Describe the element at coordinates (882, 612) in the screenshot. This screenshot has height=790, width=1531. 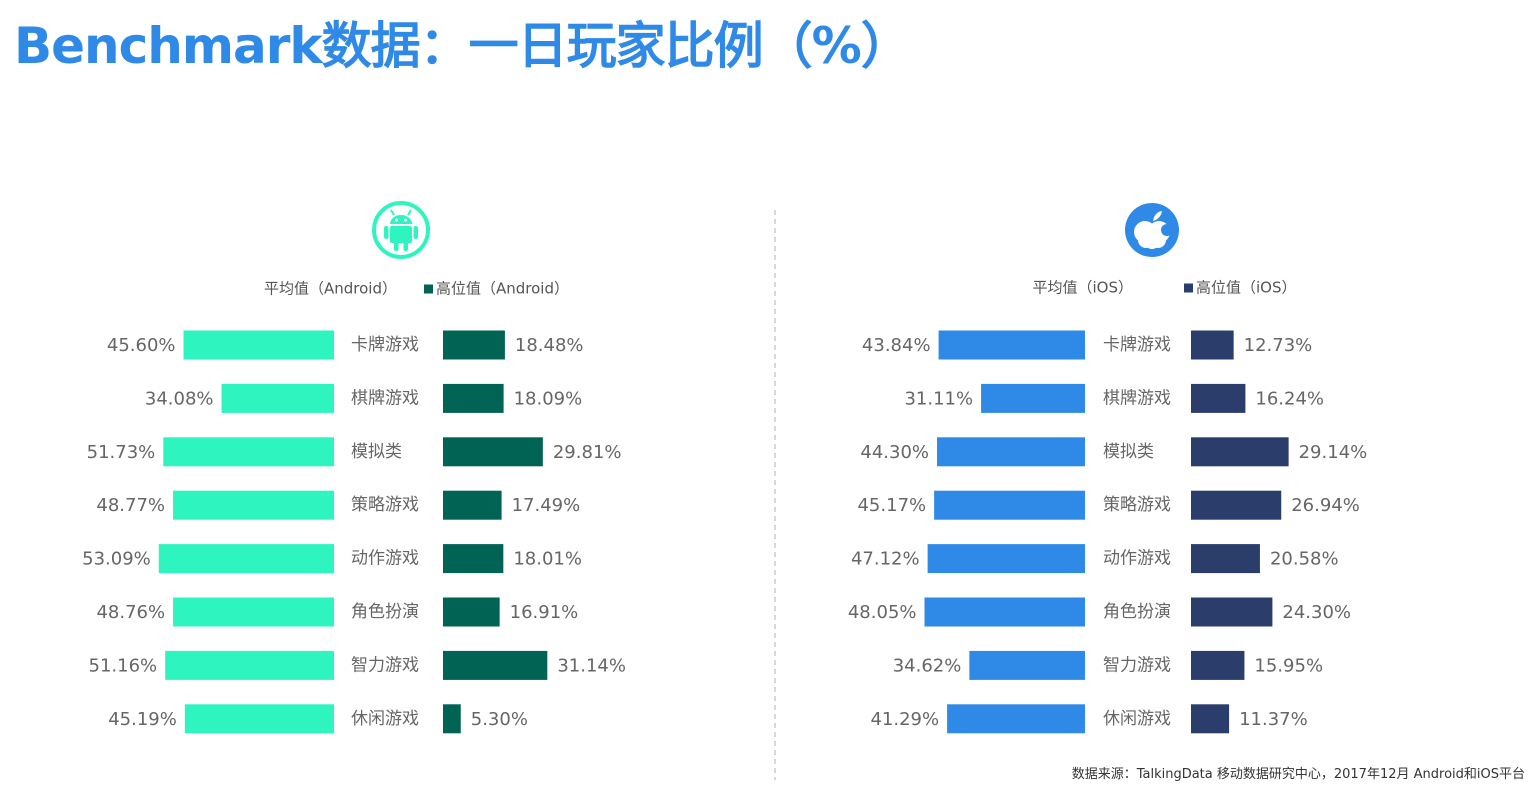
I see `avg-value-label: 48.05%` at that location.